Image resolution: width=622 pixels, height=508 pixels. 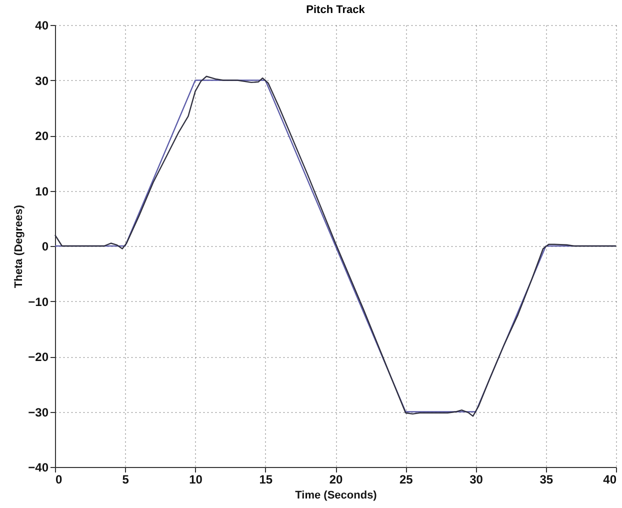 What do you see at coordinates (42, 191) in the screenshot?
I see `y-tick-label: 10` at bounding box center [42, 191].